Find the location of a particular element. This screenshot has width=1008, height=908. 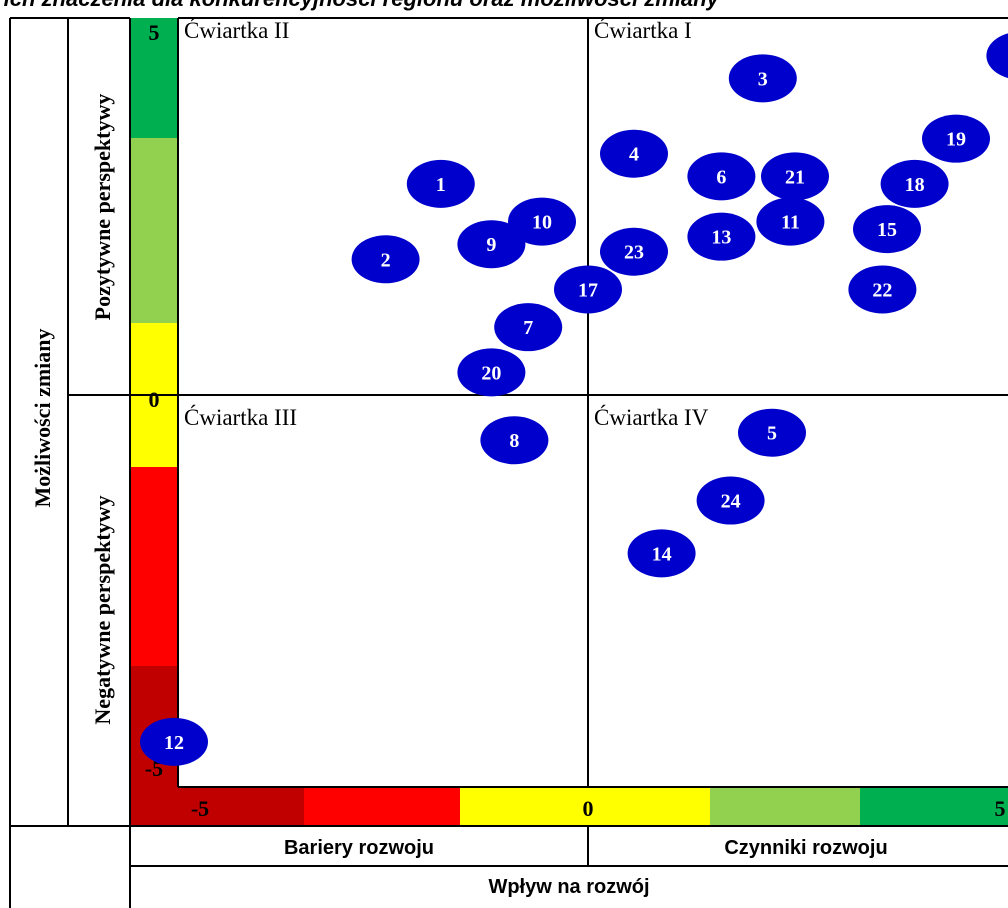

x-right-label: Czynniki rozwoju is located at coordinates (805, 848).